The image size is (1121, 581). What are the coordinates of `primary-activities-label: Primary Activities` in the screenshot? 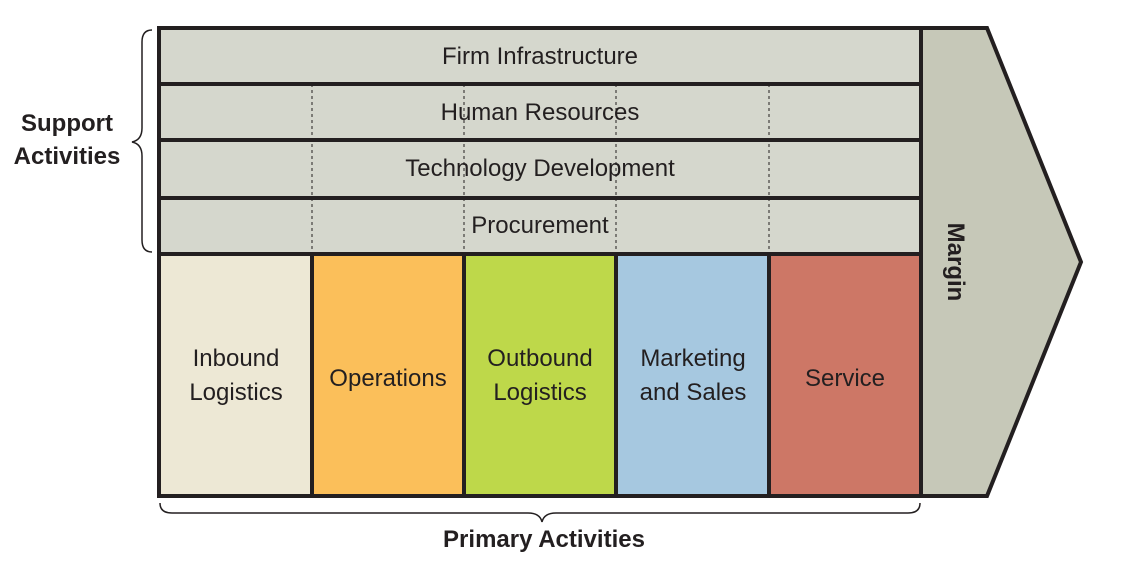 It's located at (544, 539).